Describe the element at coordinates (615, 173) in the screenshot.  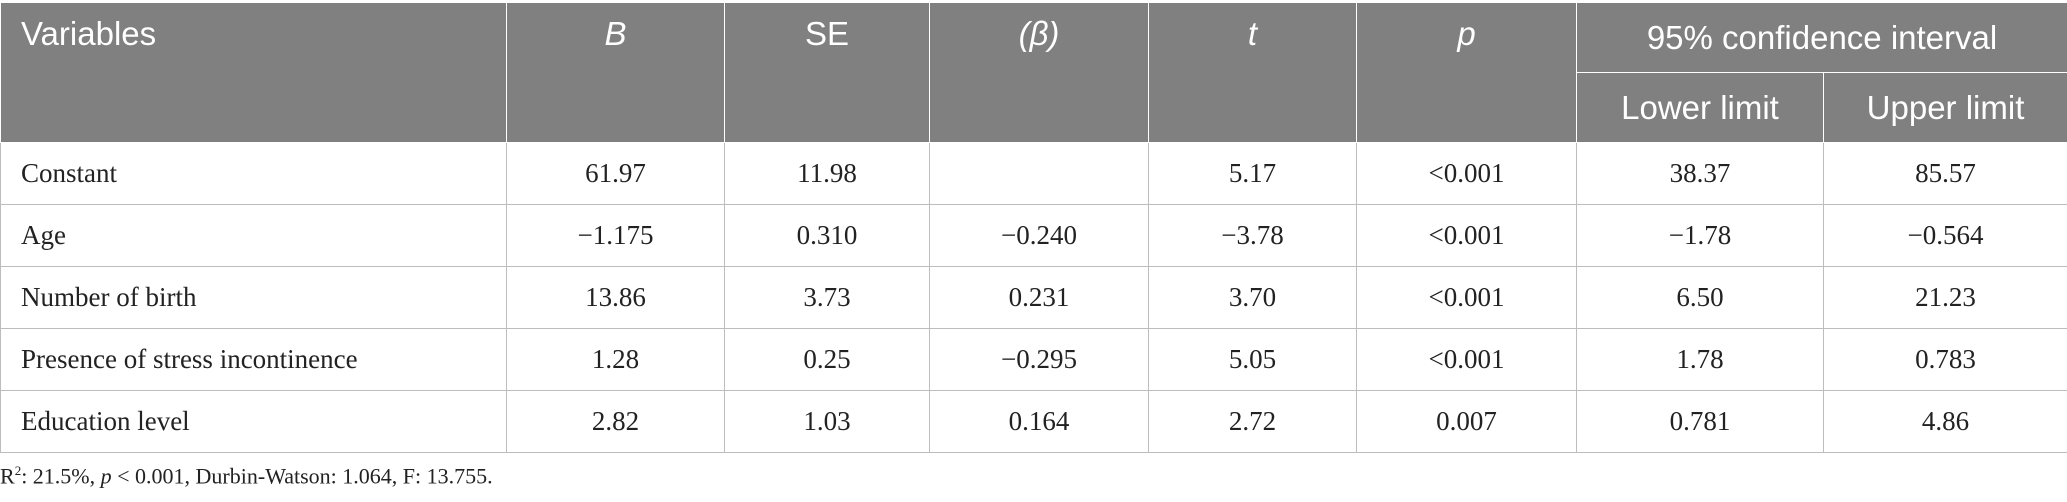
I see `cell-b: 61.97` at that location.